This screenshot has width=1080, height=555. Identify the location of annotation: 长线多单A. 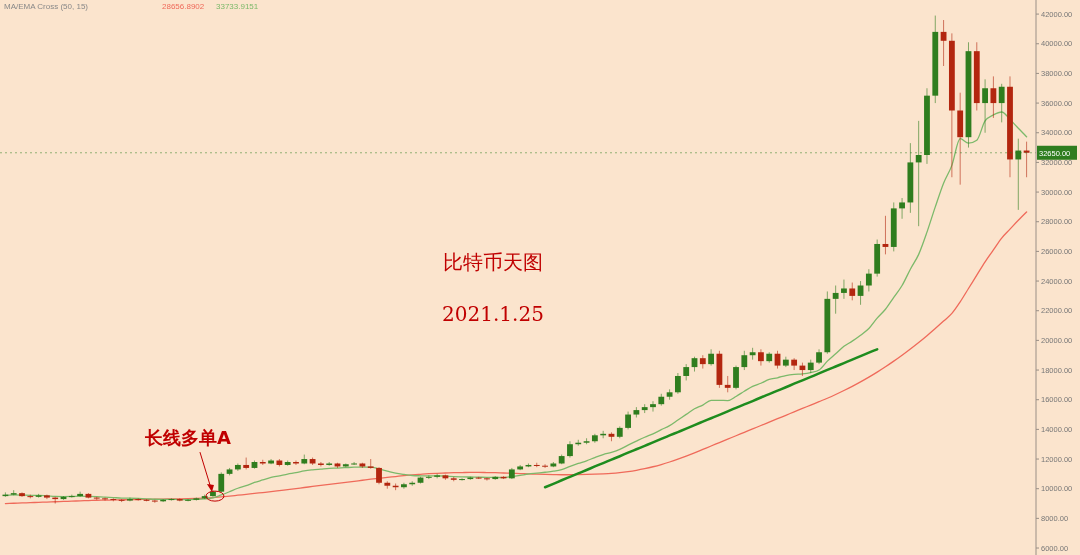
(187, 438).